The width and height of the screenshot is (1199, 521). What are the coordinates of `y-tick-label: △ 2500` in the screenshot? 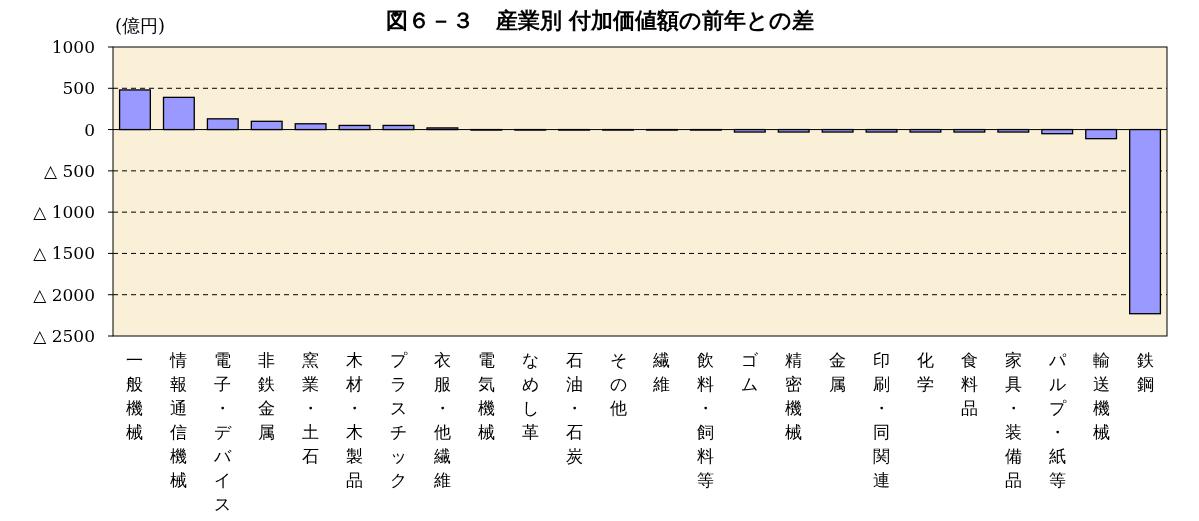 It's located at (64, 336).